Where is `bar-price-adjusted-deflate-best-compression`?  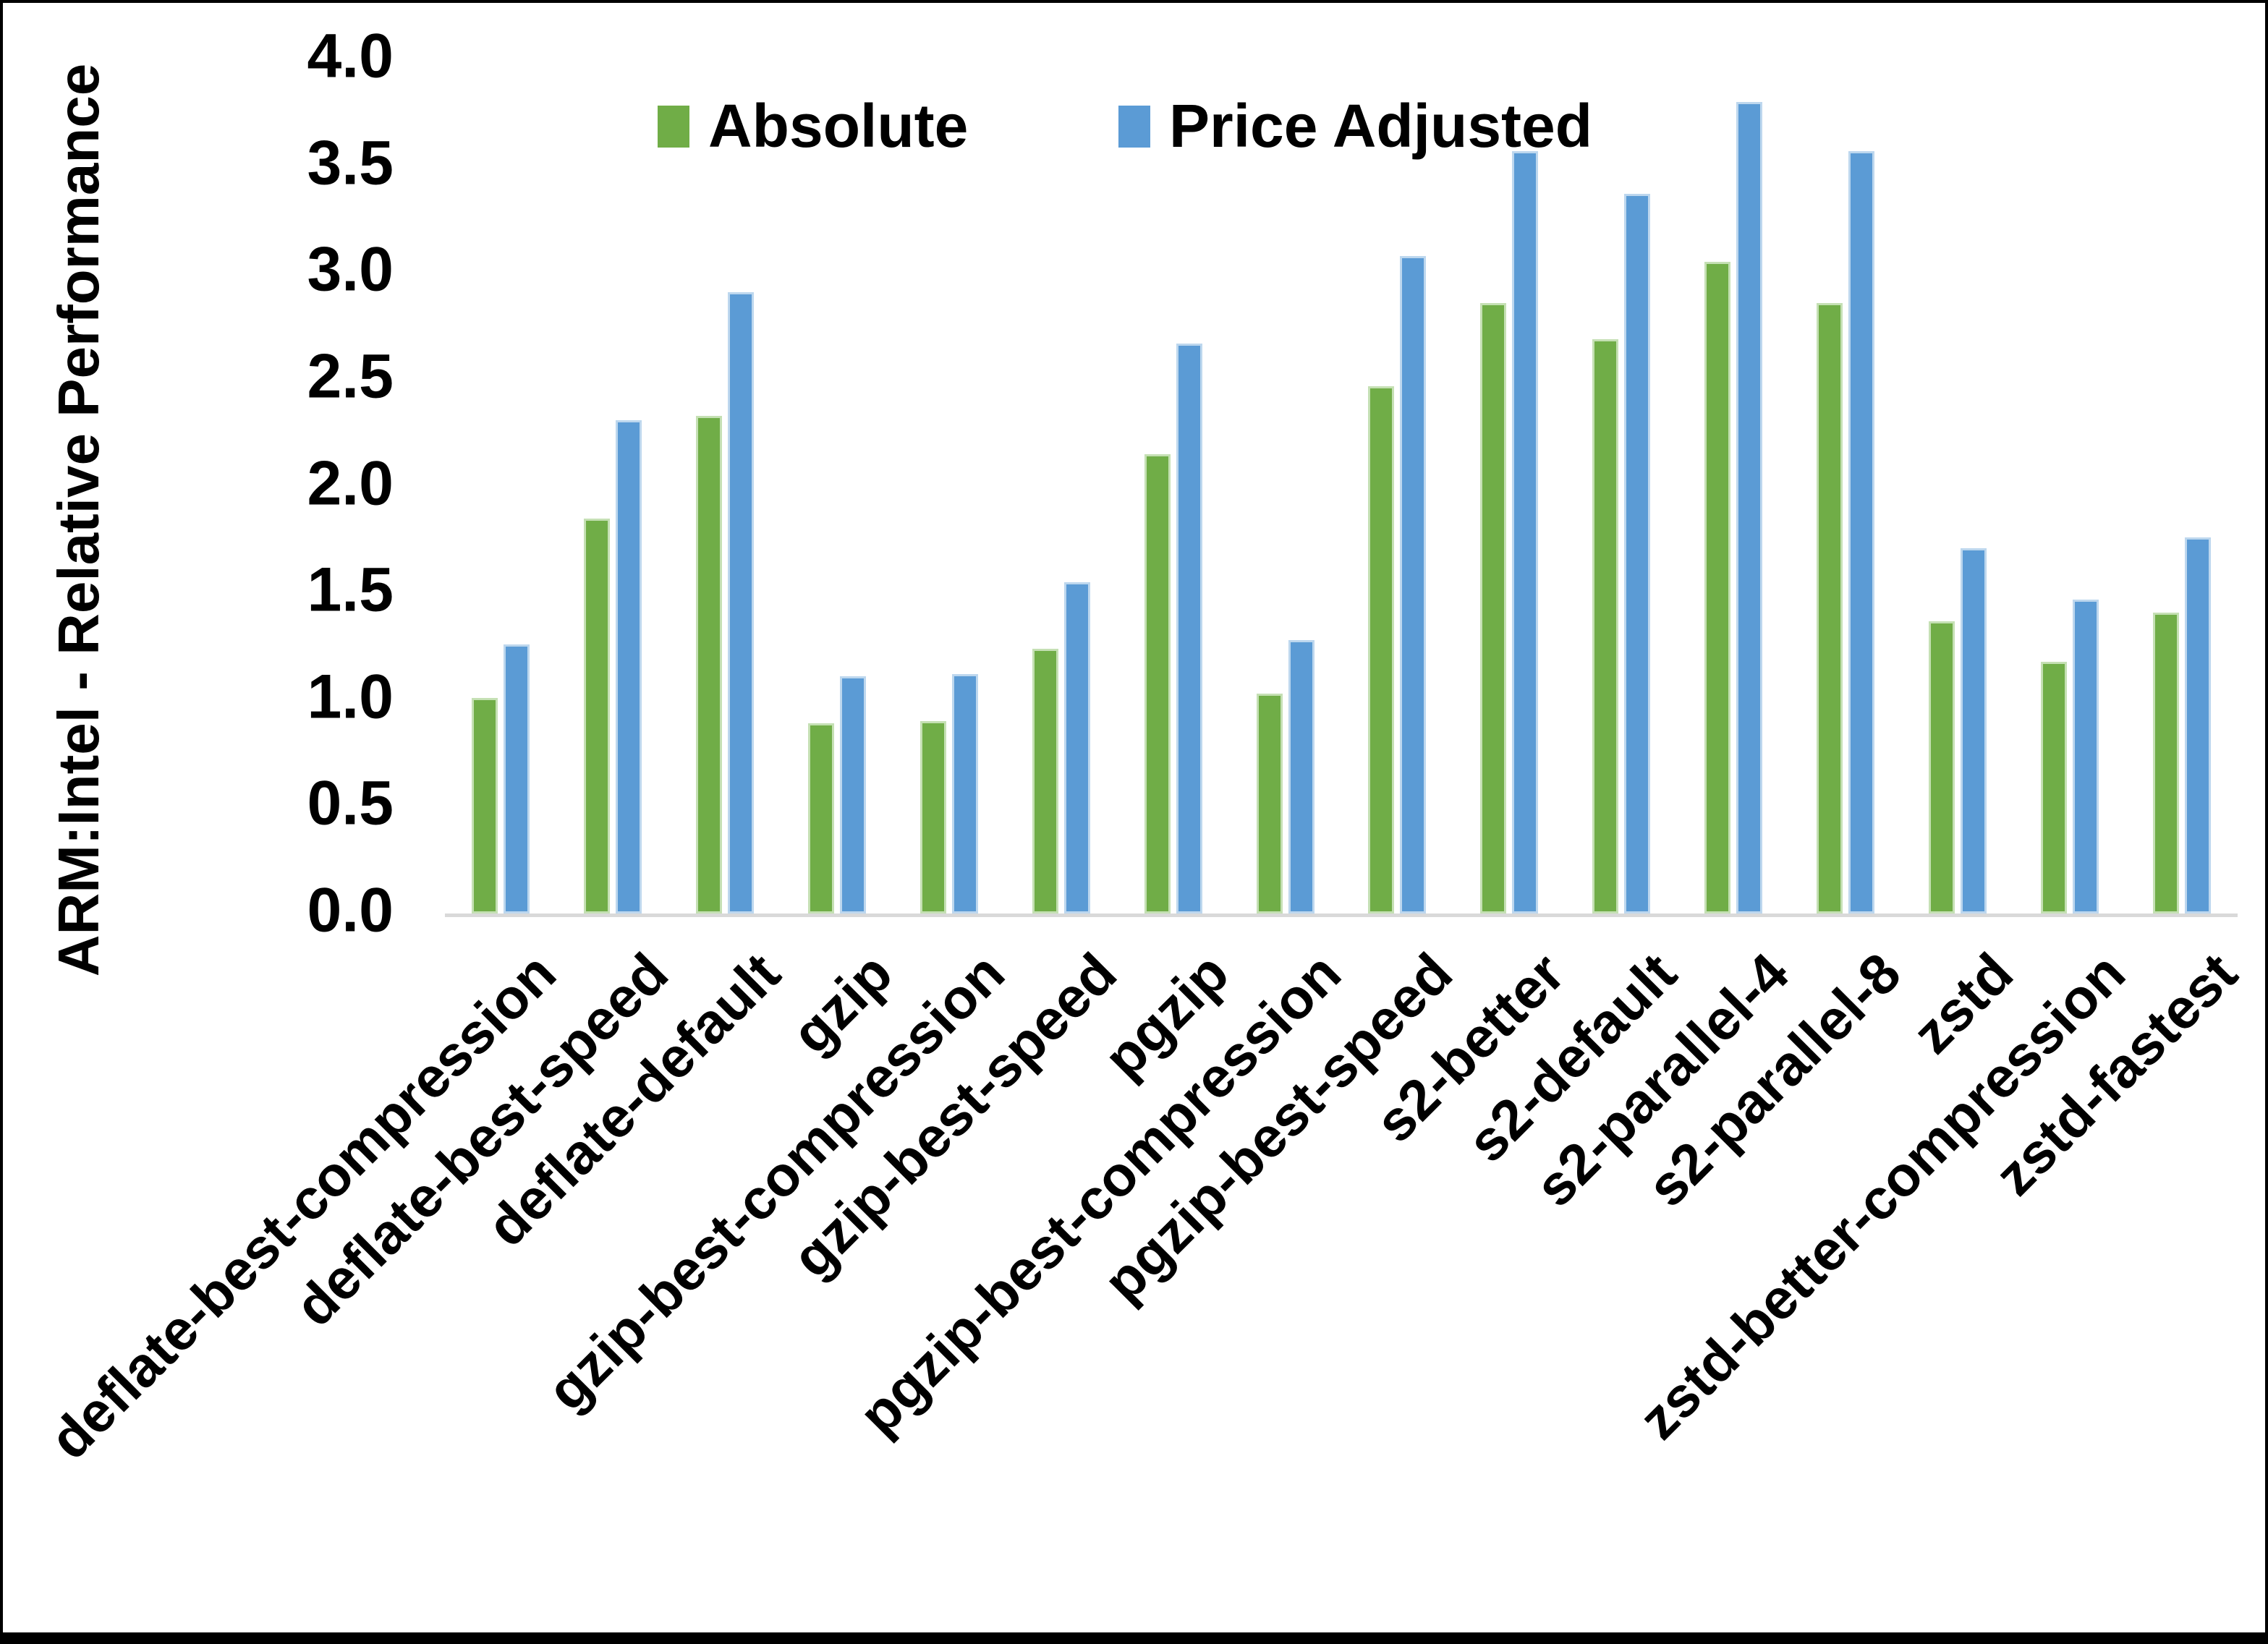 bar-price-adjusted-deflate-best-compression is located at coordinates (517, 778).